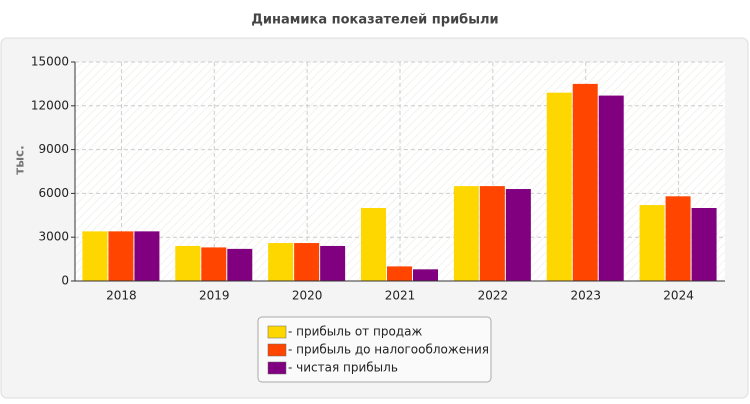  I want to click on x-tick-label: 2023, so click(585, 296).